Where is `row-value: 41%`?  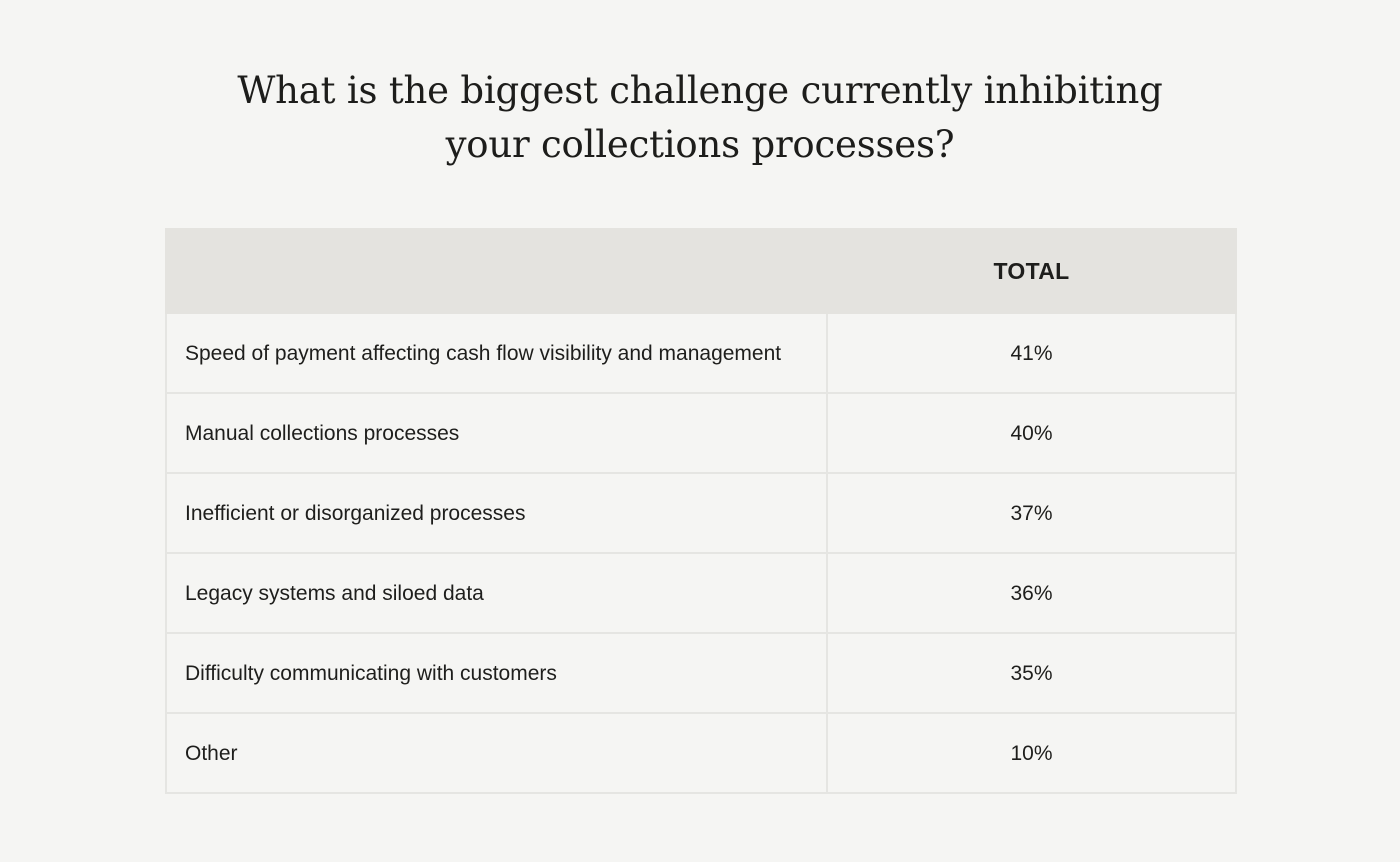 row-value: 41% is located at coordinates (1031, 353).